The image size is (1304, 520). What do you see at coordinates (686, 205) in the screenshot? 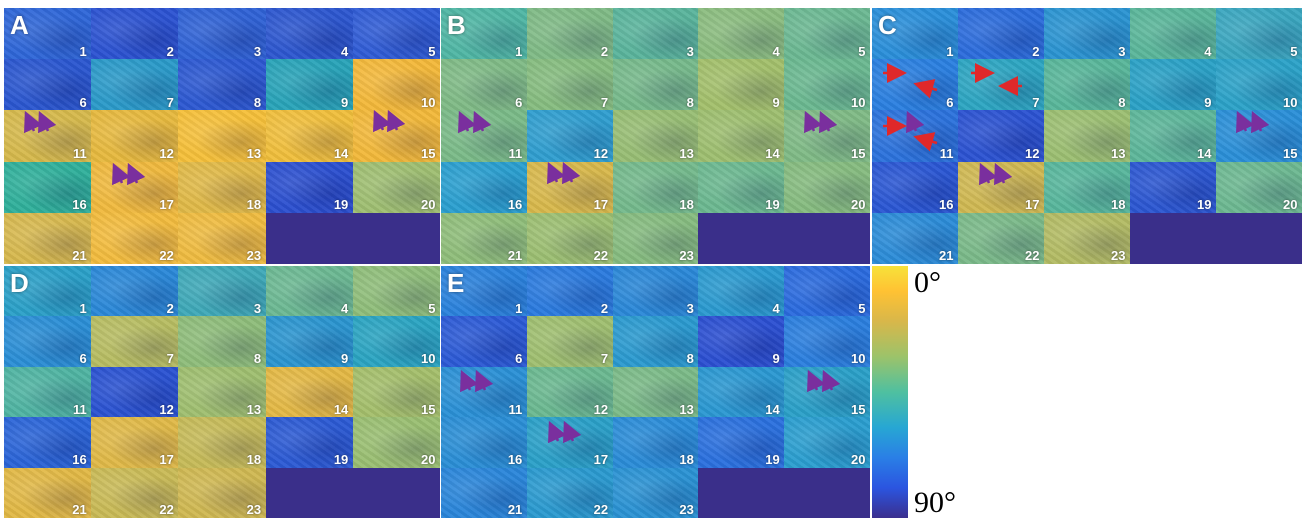
I see `tile-number: 18` at bounding box center [686, 205].